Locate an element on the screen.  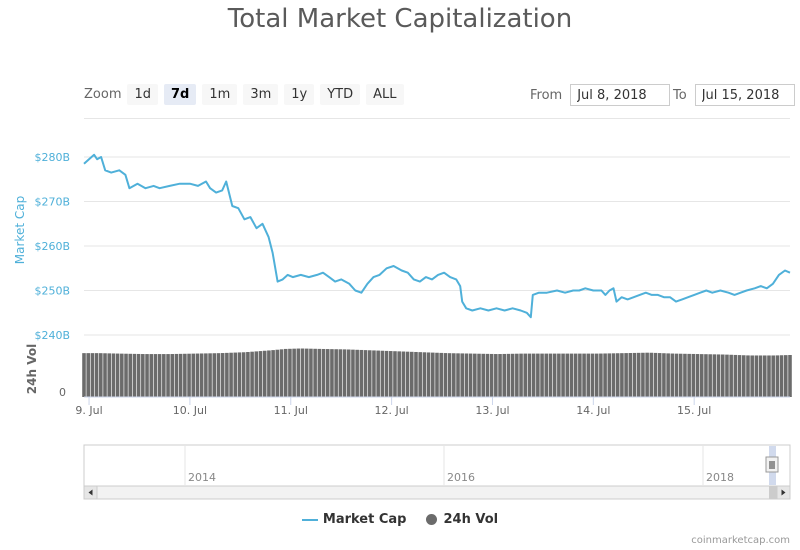
range-to: To is located at coordinates (734, 95).